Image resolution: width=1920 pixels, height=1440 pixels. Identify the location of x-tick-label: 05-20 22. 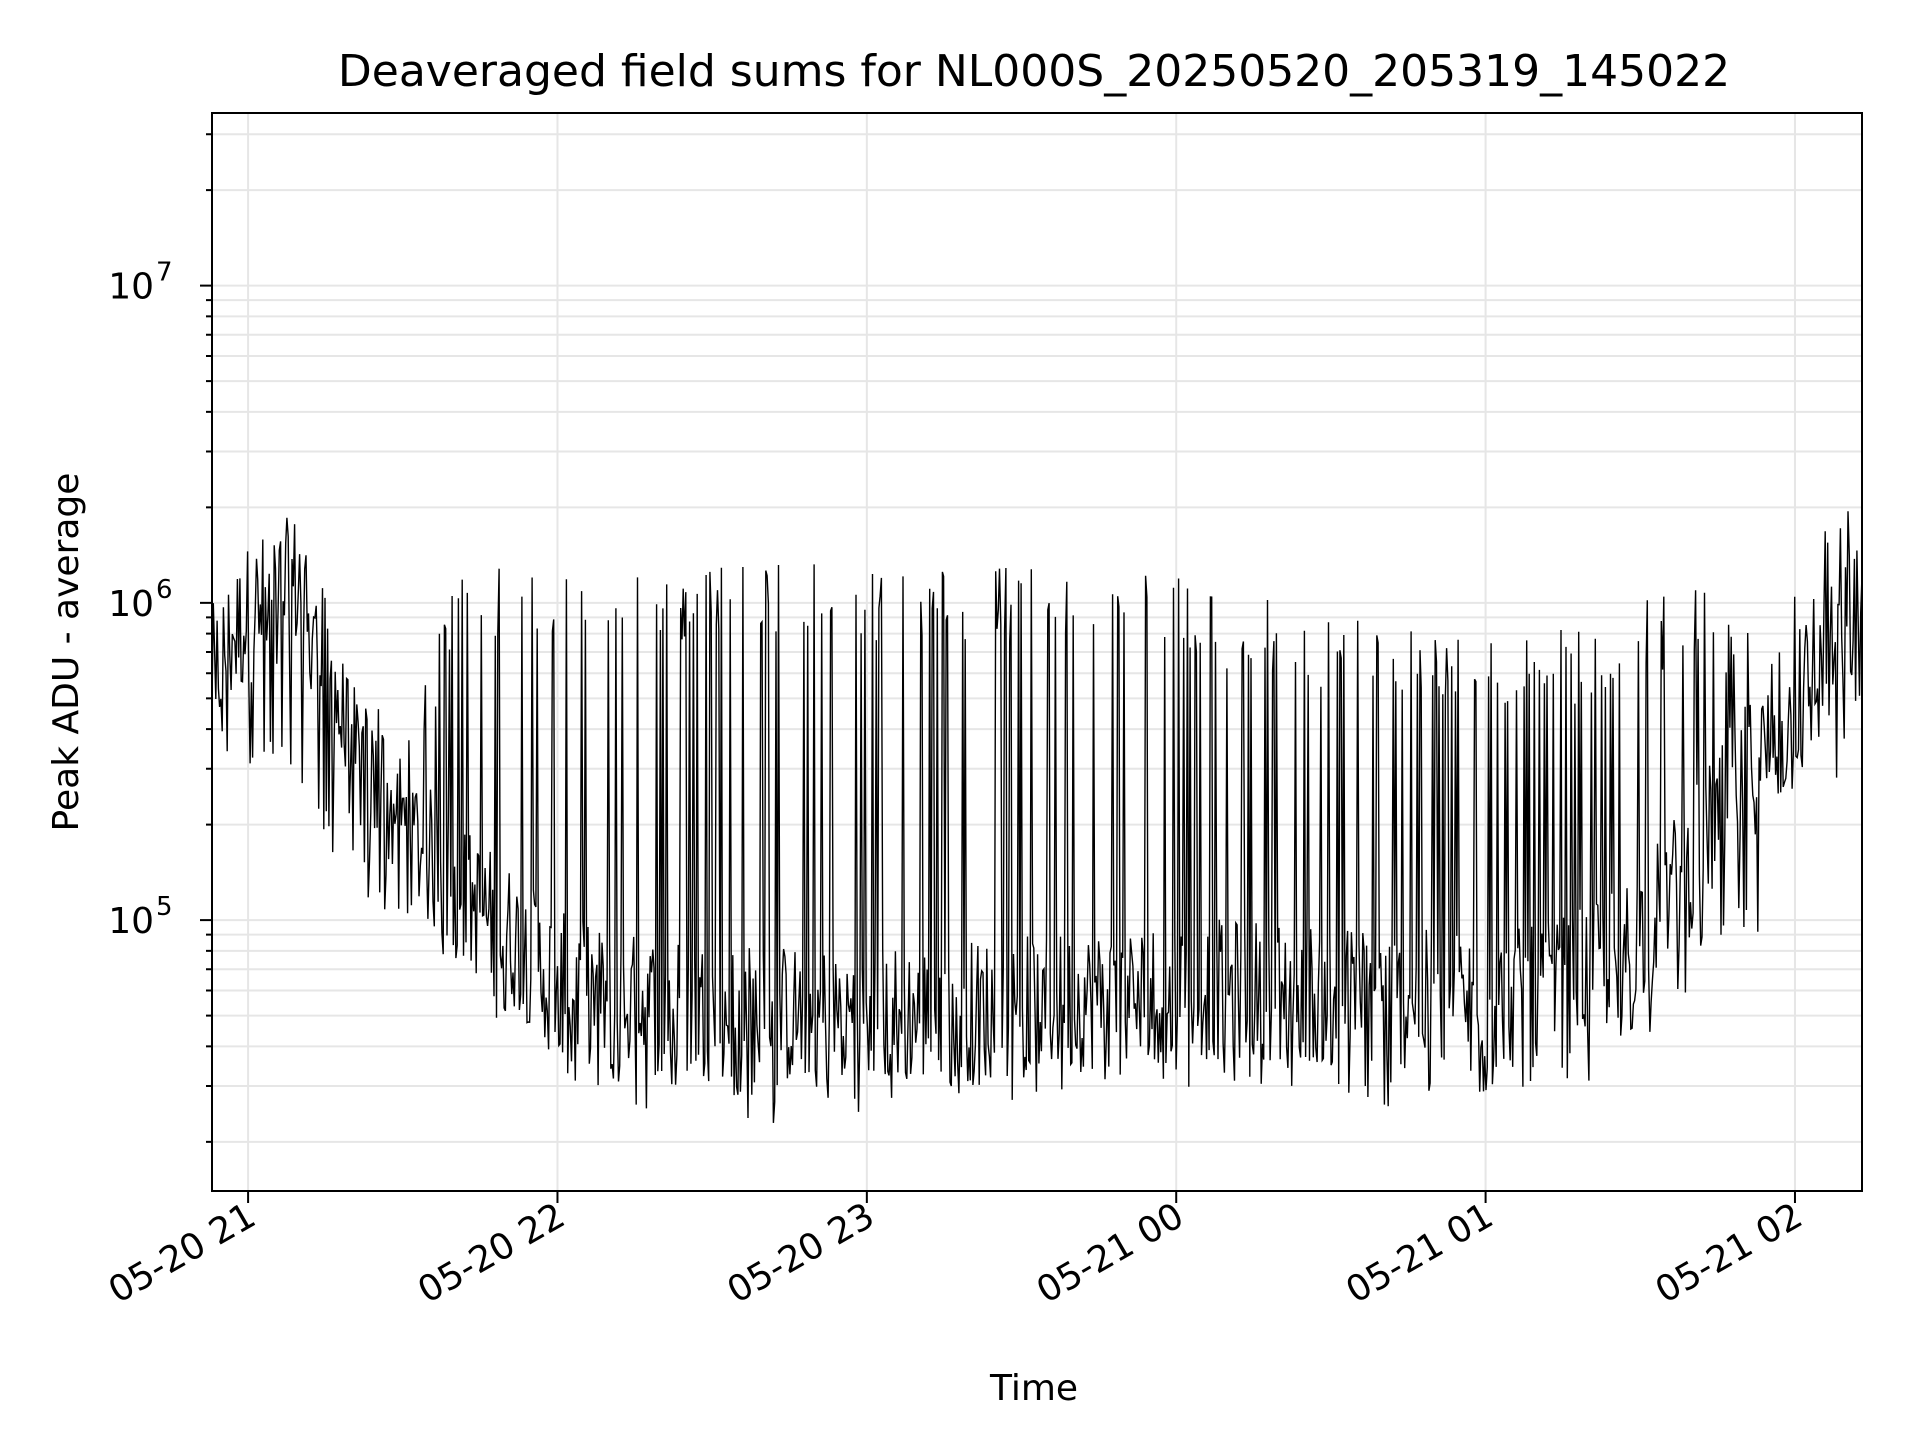
(491, 1253).